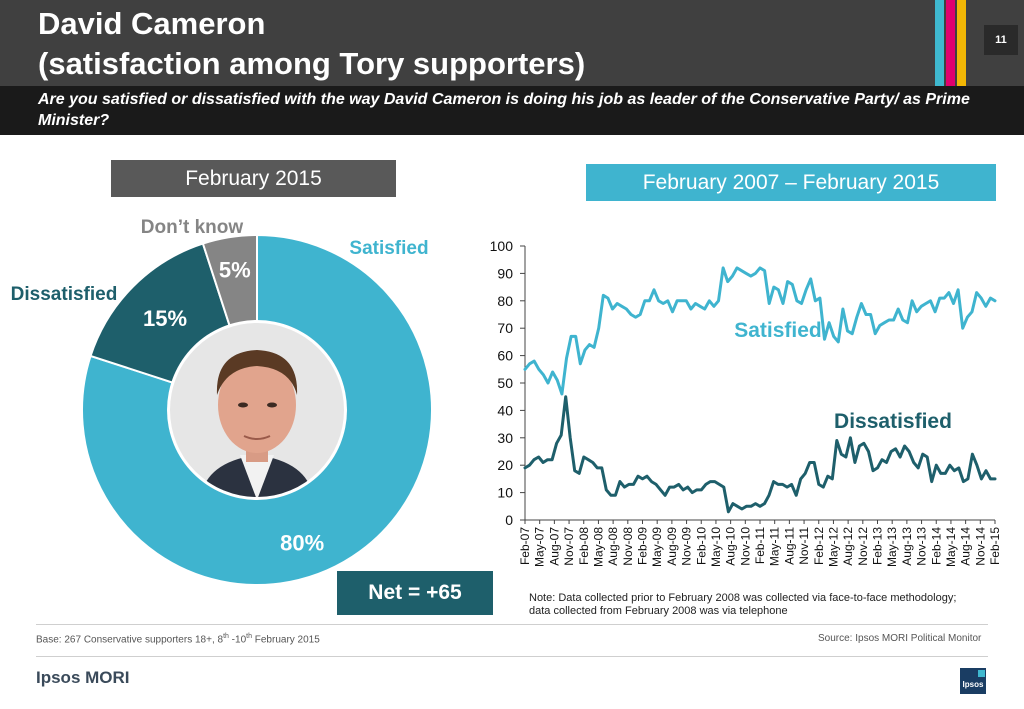 The width and height of the screenshot is (1024, 709). What do you see at coordinates (502, 246) in the screenshot?
I see `y-tick-label: 100` at bounding box center [502, 246].